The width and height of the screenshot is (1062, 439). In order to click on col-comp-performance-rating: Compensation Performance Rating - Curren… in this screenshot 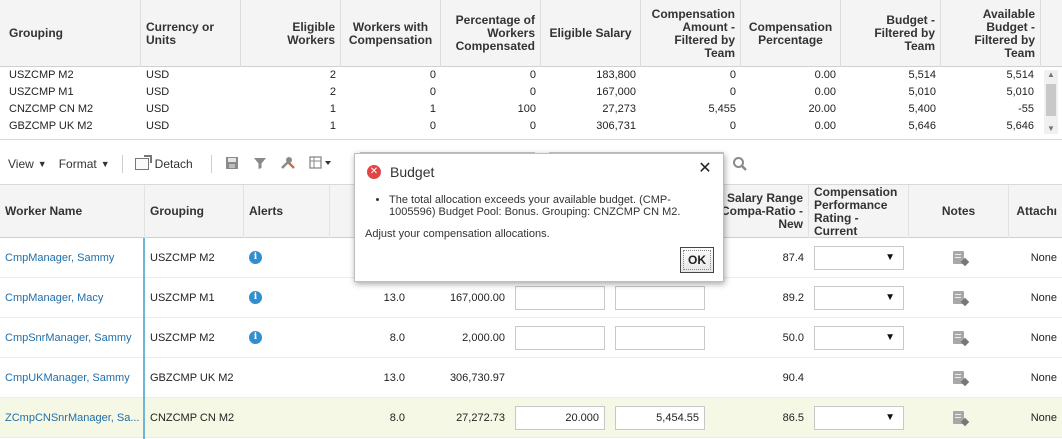, I will do `click(859, 211)`.